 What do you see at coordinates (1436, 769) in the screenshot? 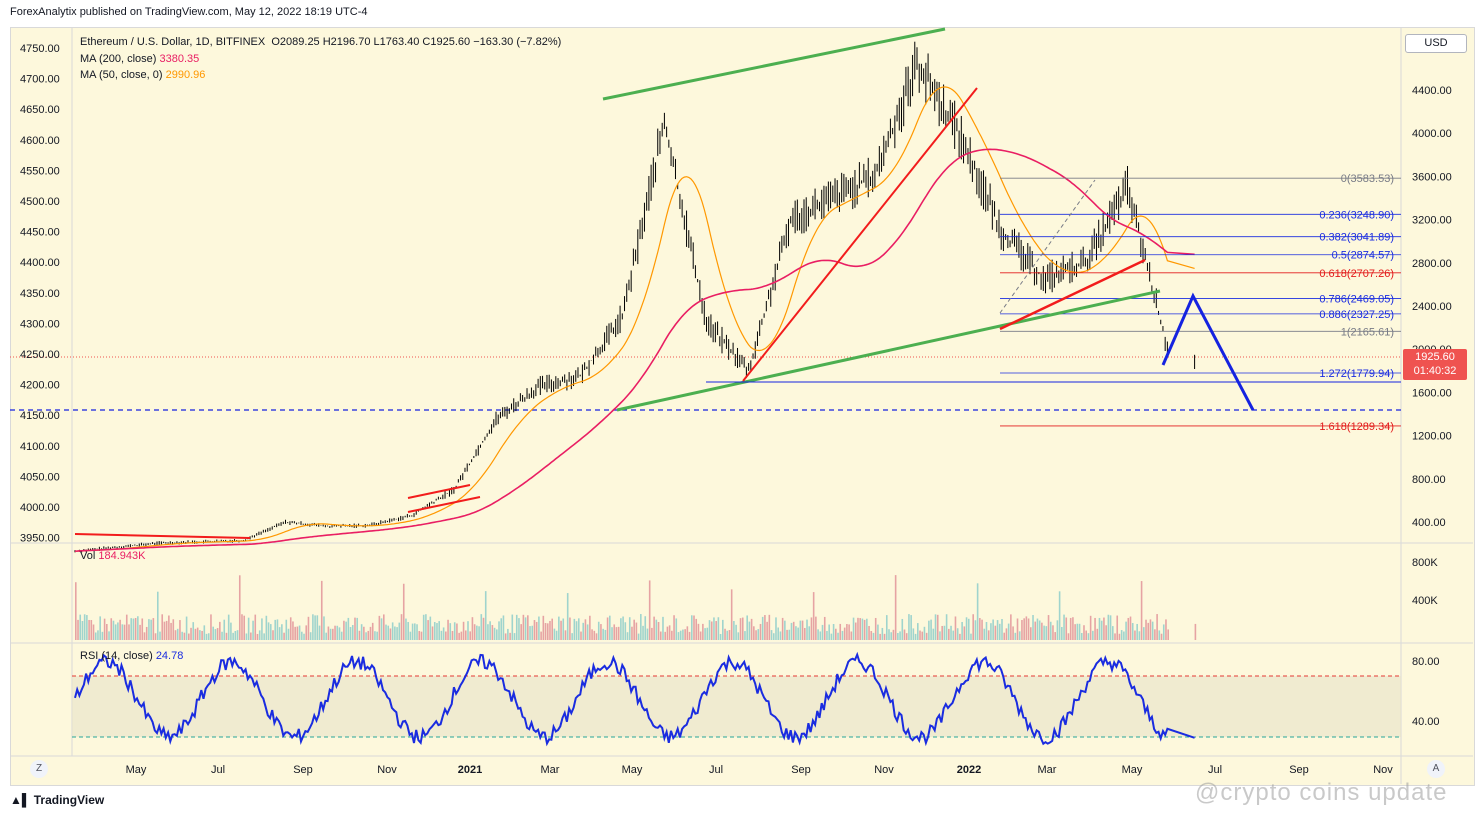
I see `auto-scale-button: A` at bounding box center [1436, 769].